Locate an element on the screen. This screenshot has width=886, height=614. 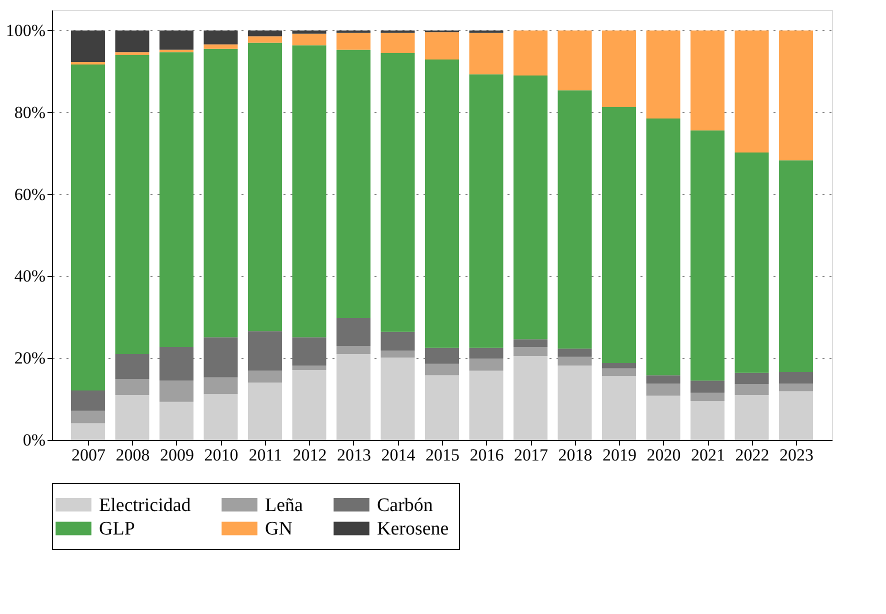
x-tick-label: 2009 is located at coordinates (177, 455).